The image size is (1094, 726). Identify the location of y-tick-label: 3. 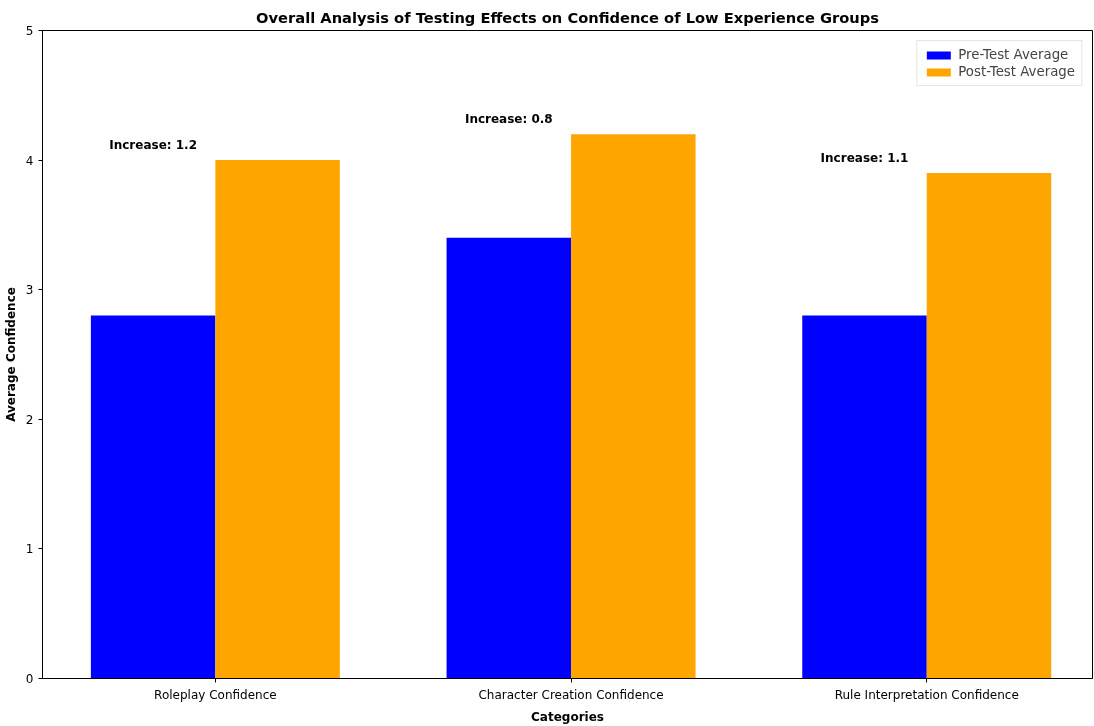
(29, 290).